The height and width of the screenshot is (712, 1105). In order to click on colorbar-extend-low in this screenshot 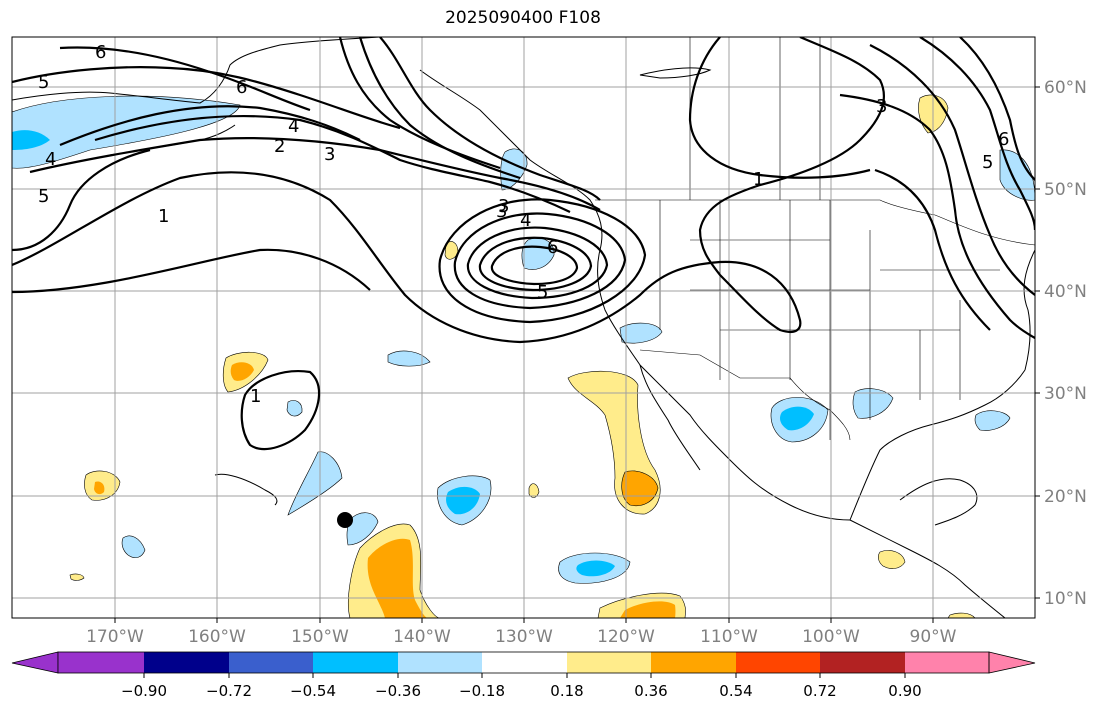, I will do `click(35, 662)`.